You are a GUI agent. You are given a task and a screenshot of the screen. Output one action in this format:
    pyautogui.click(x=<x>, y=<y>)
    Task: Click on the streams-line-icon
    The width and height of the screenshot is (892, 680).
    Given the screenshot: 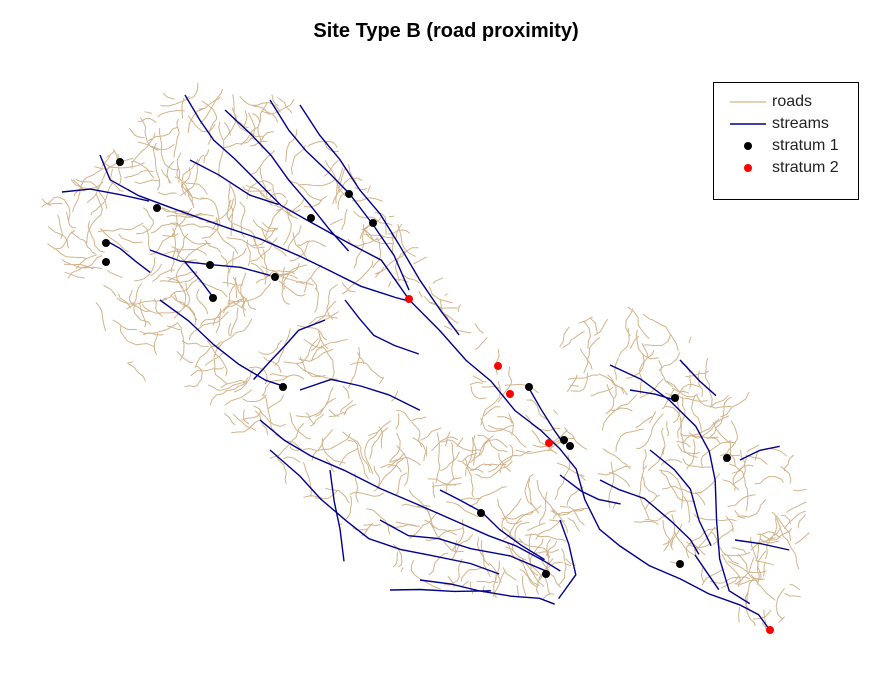 What is the action you would take?
    pyautogui.click(x=748, y=124)
    